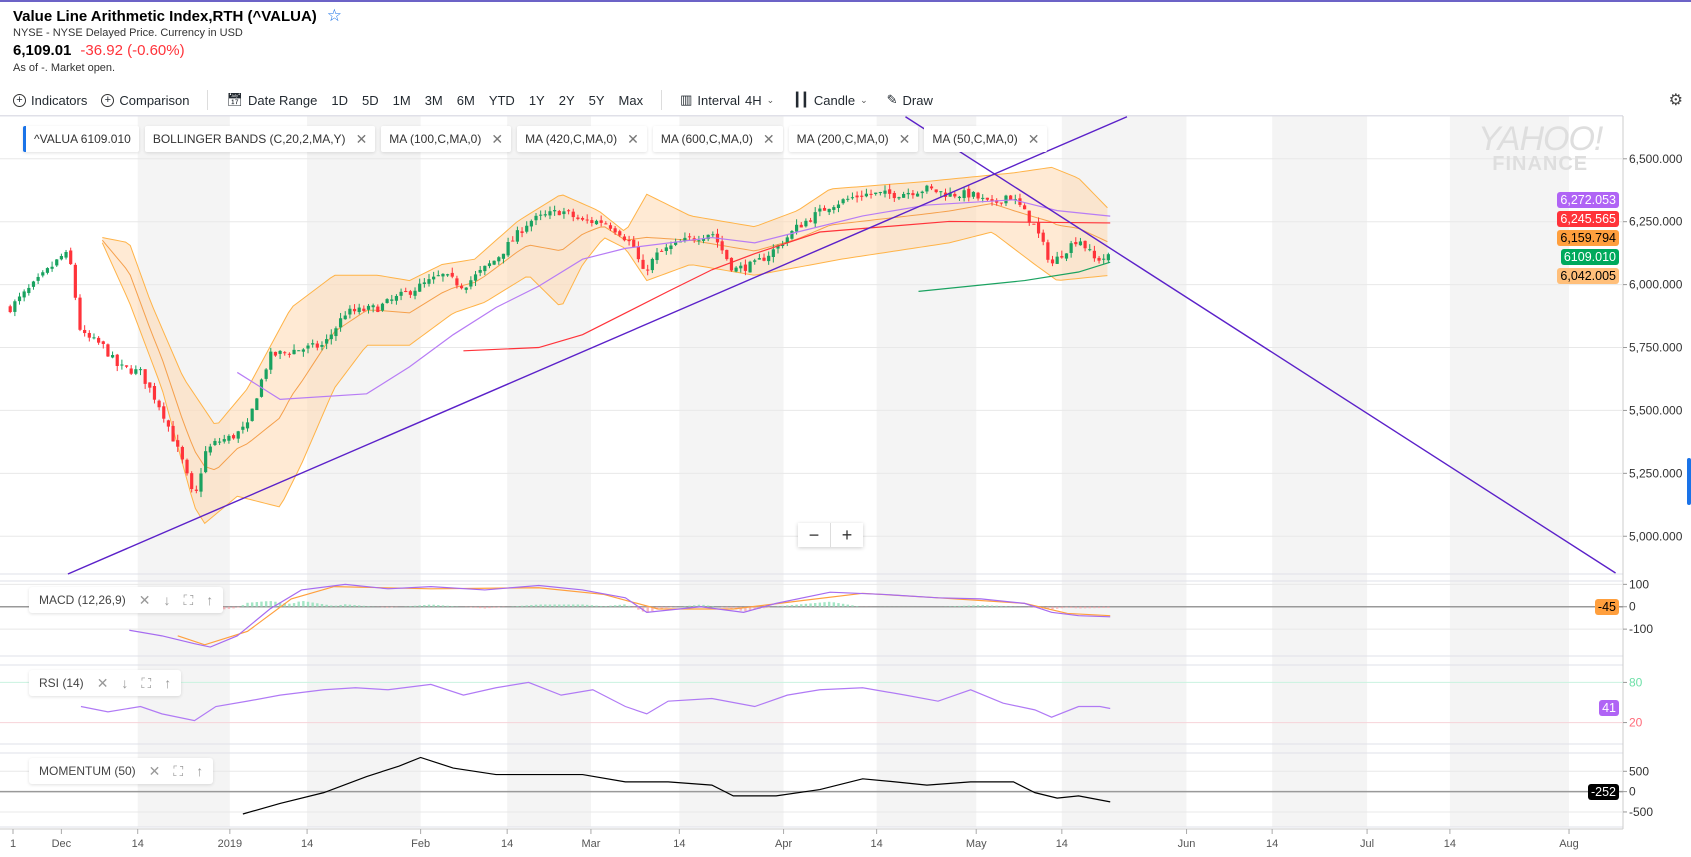 The height and width of the screenshot is (857, 1691). What do you see at coordinates (986, 139) in the screenshot?
I see `ma50-tag: MA (50,C,MA,0) ✕` at bounding box center [986, 139].